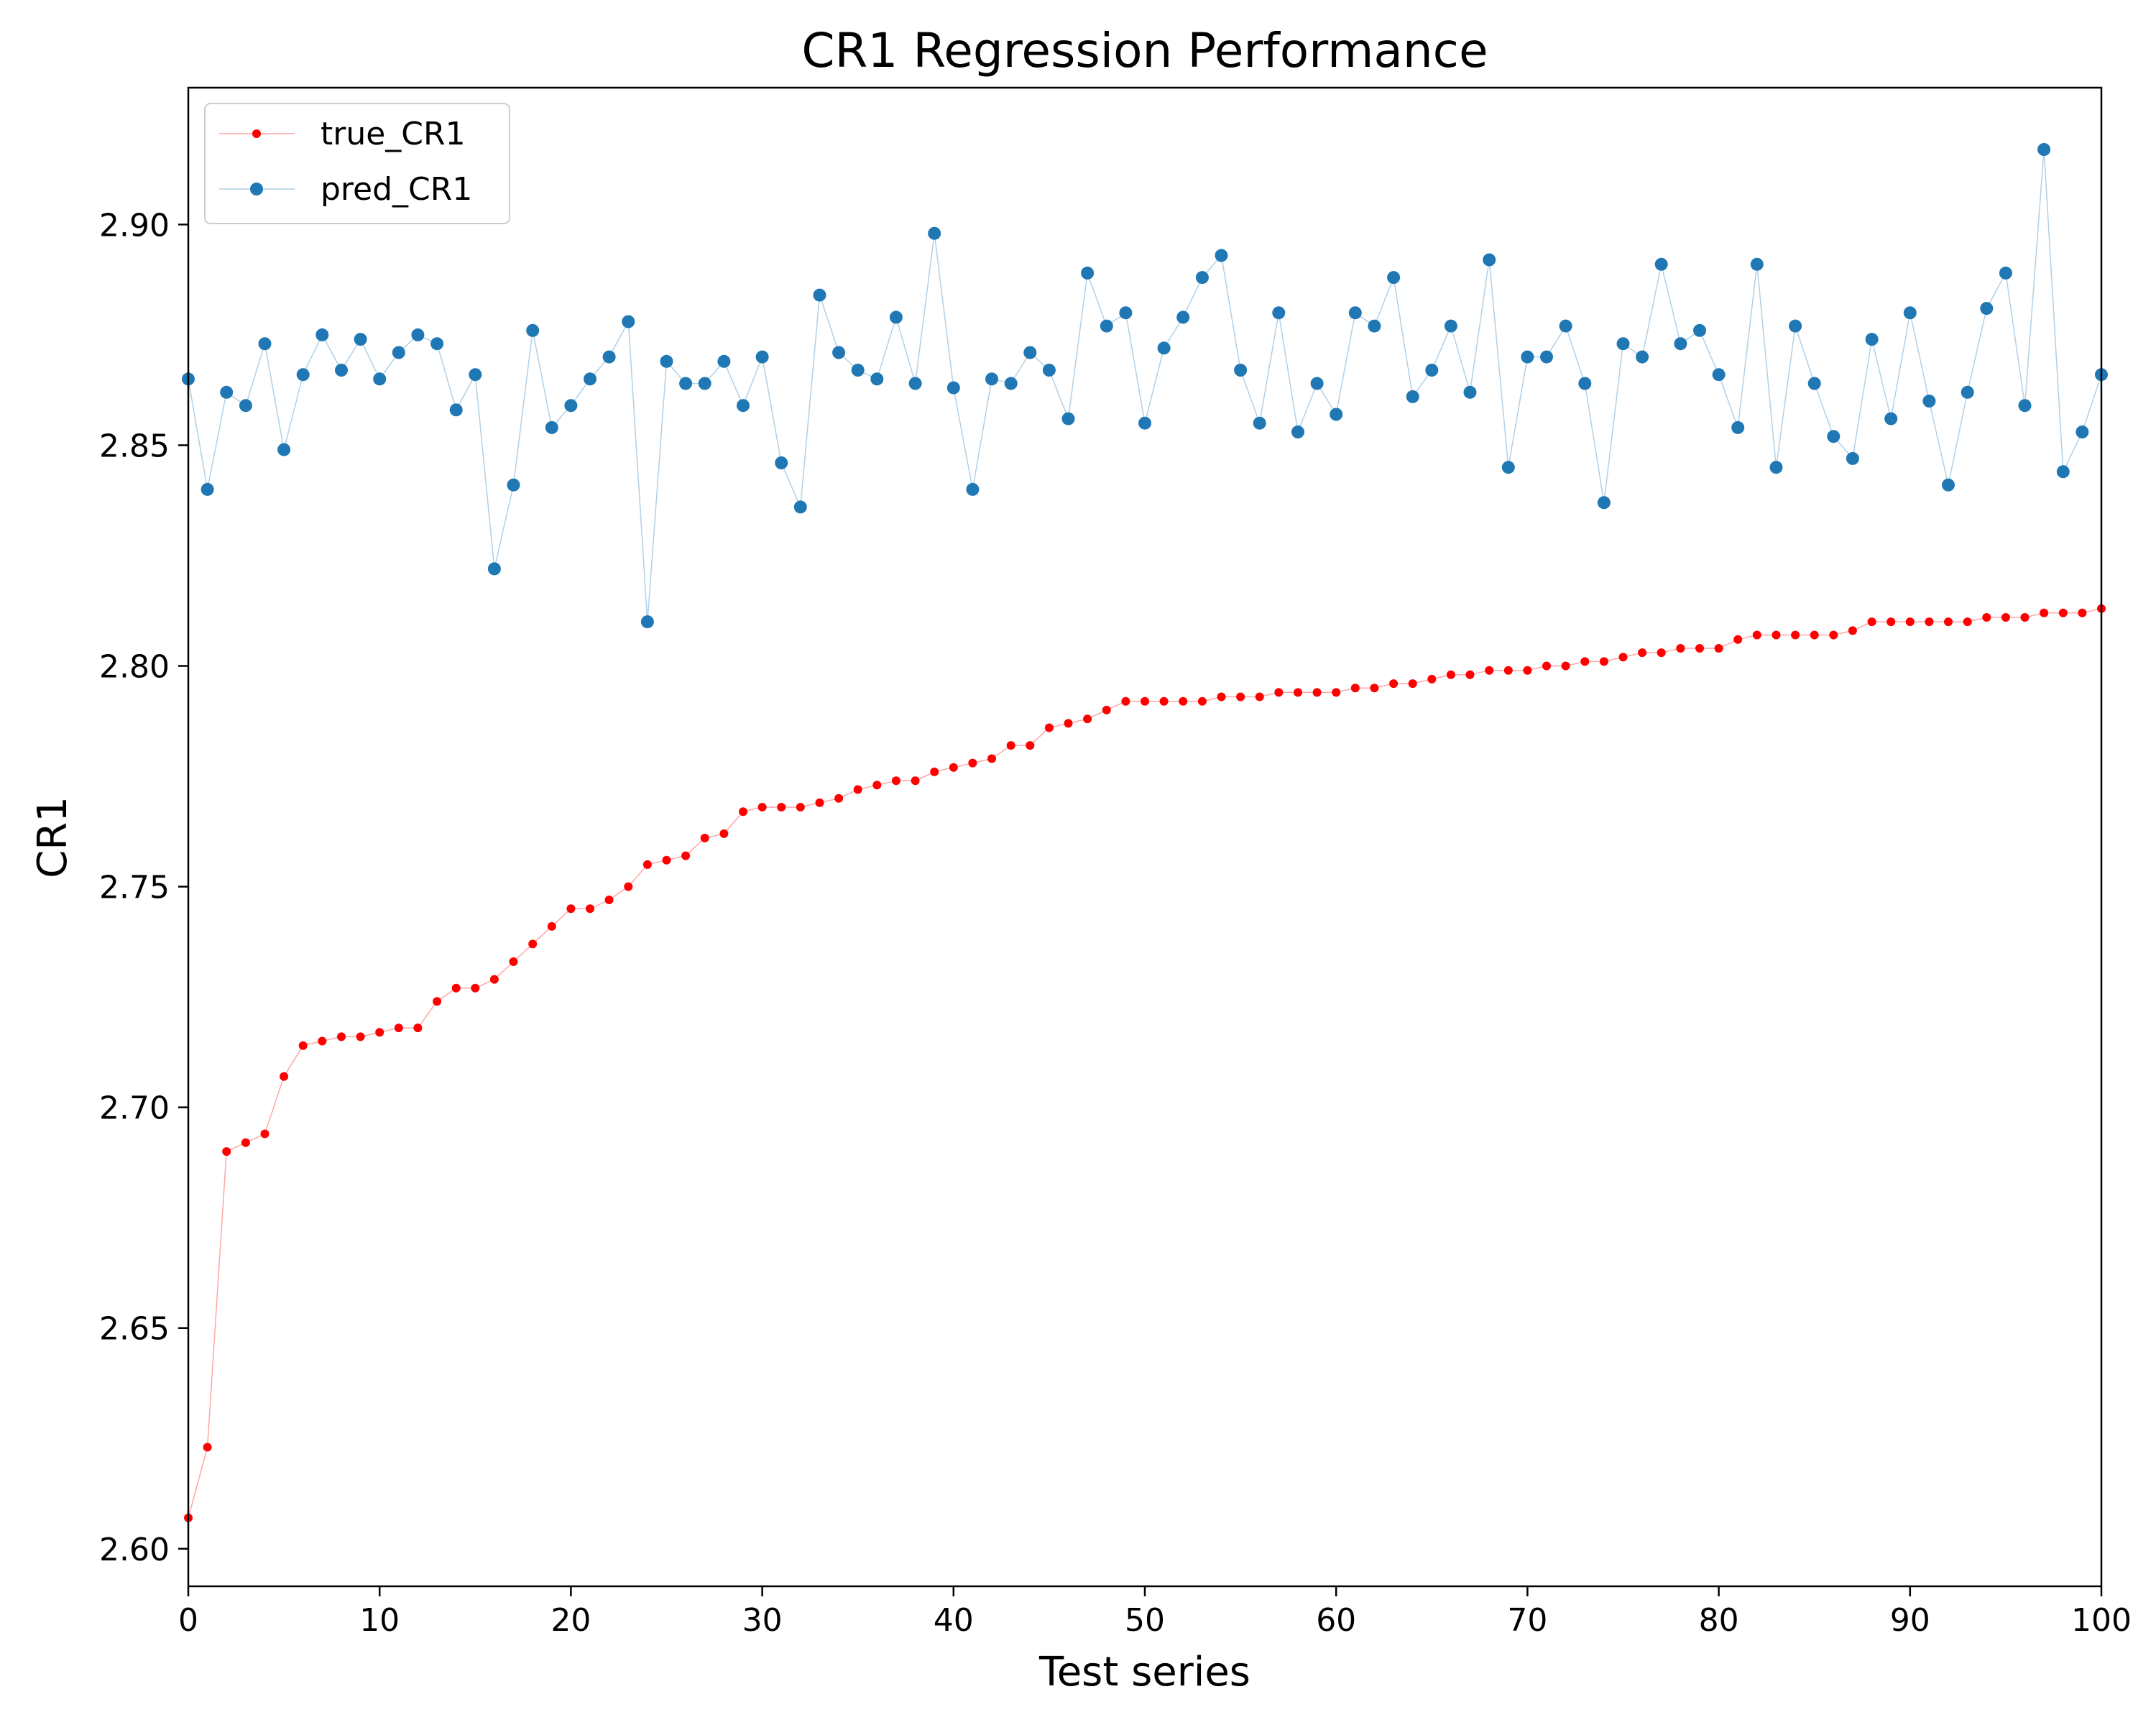 The image size is (2156, 1725). What do you see at coordinates (188, 1620) in the screenshot?
I see `x-tick-label: 0` at bounding box center [188, 1620].